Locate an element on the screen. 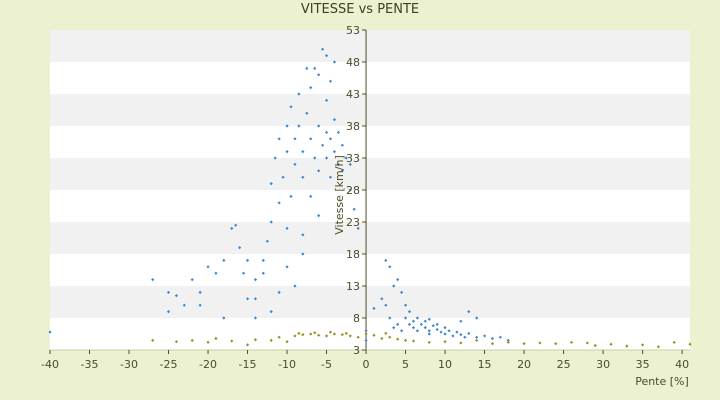 This screenshot has width=720, height=400. x-tick-label: 35 is located at coordinates (643, 364).